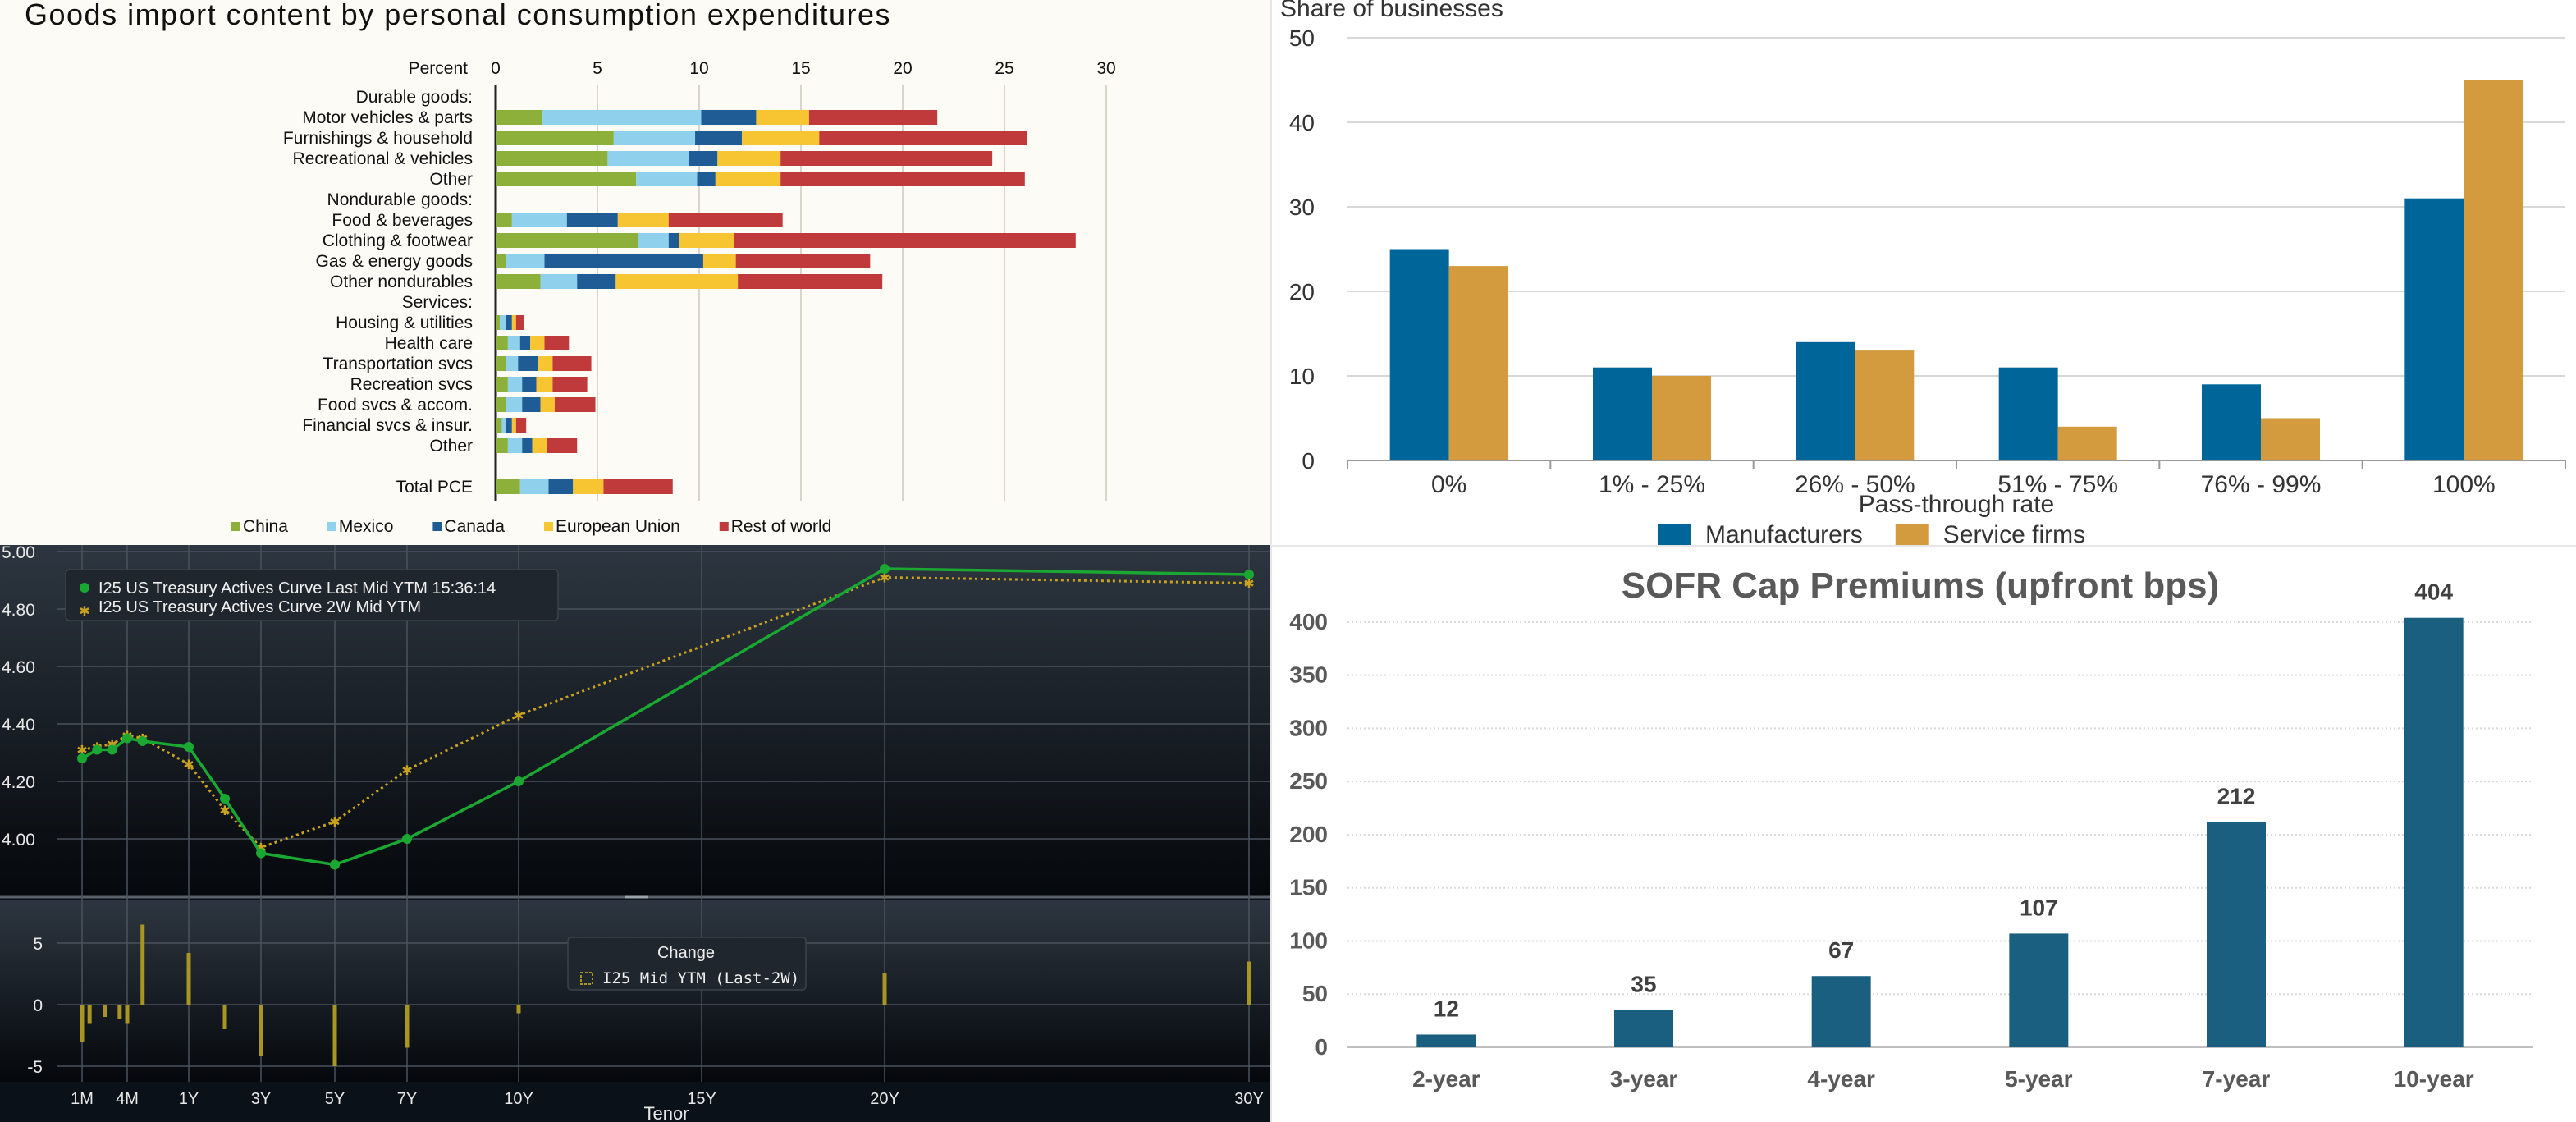 This screenshot has width=2576, height=1122. Describe the element at coordinates (1308, 727) in the screenshot. I see `y-tick-label: 300` at that location.